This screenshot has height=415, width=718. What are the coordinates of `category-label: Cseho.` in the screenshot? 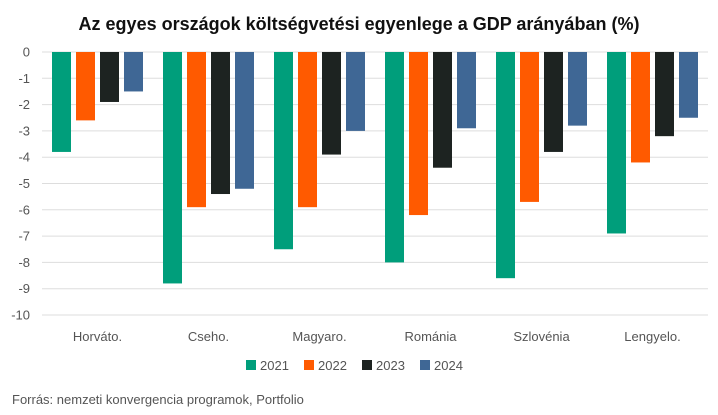 It's located at (208, 336).